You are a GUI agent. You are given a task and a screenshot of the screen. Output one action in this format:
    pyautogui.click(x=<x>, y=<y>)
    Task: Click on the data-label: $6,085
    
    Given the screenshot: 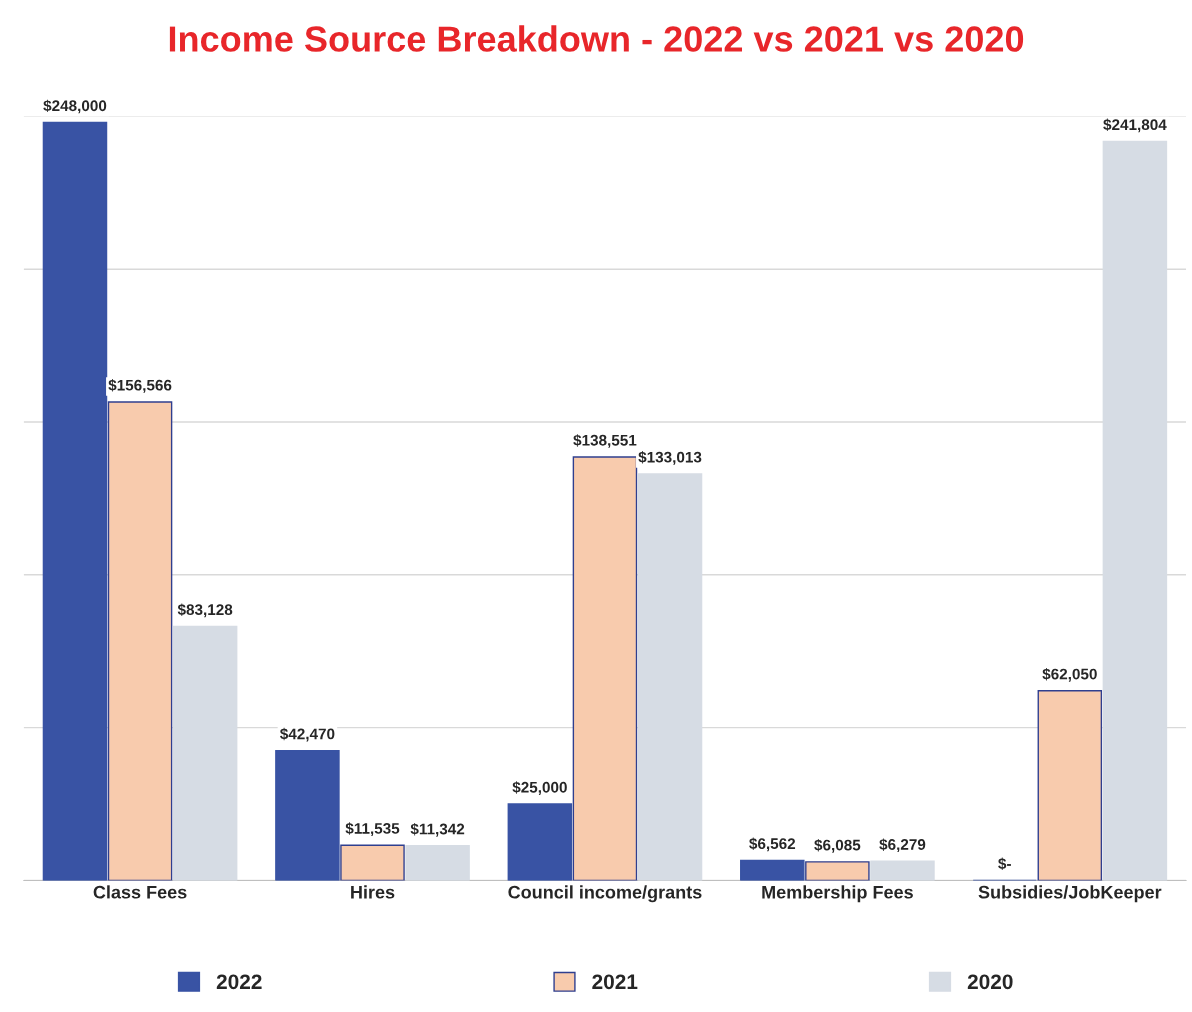 What is the action you would take?
    pyautogui.click(x=837, y=846)
    